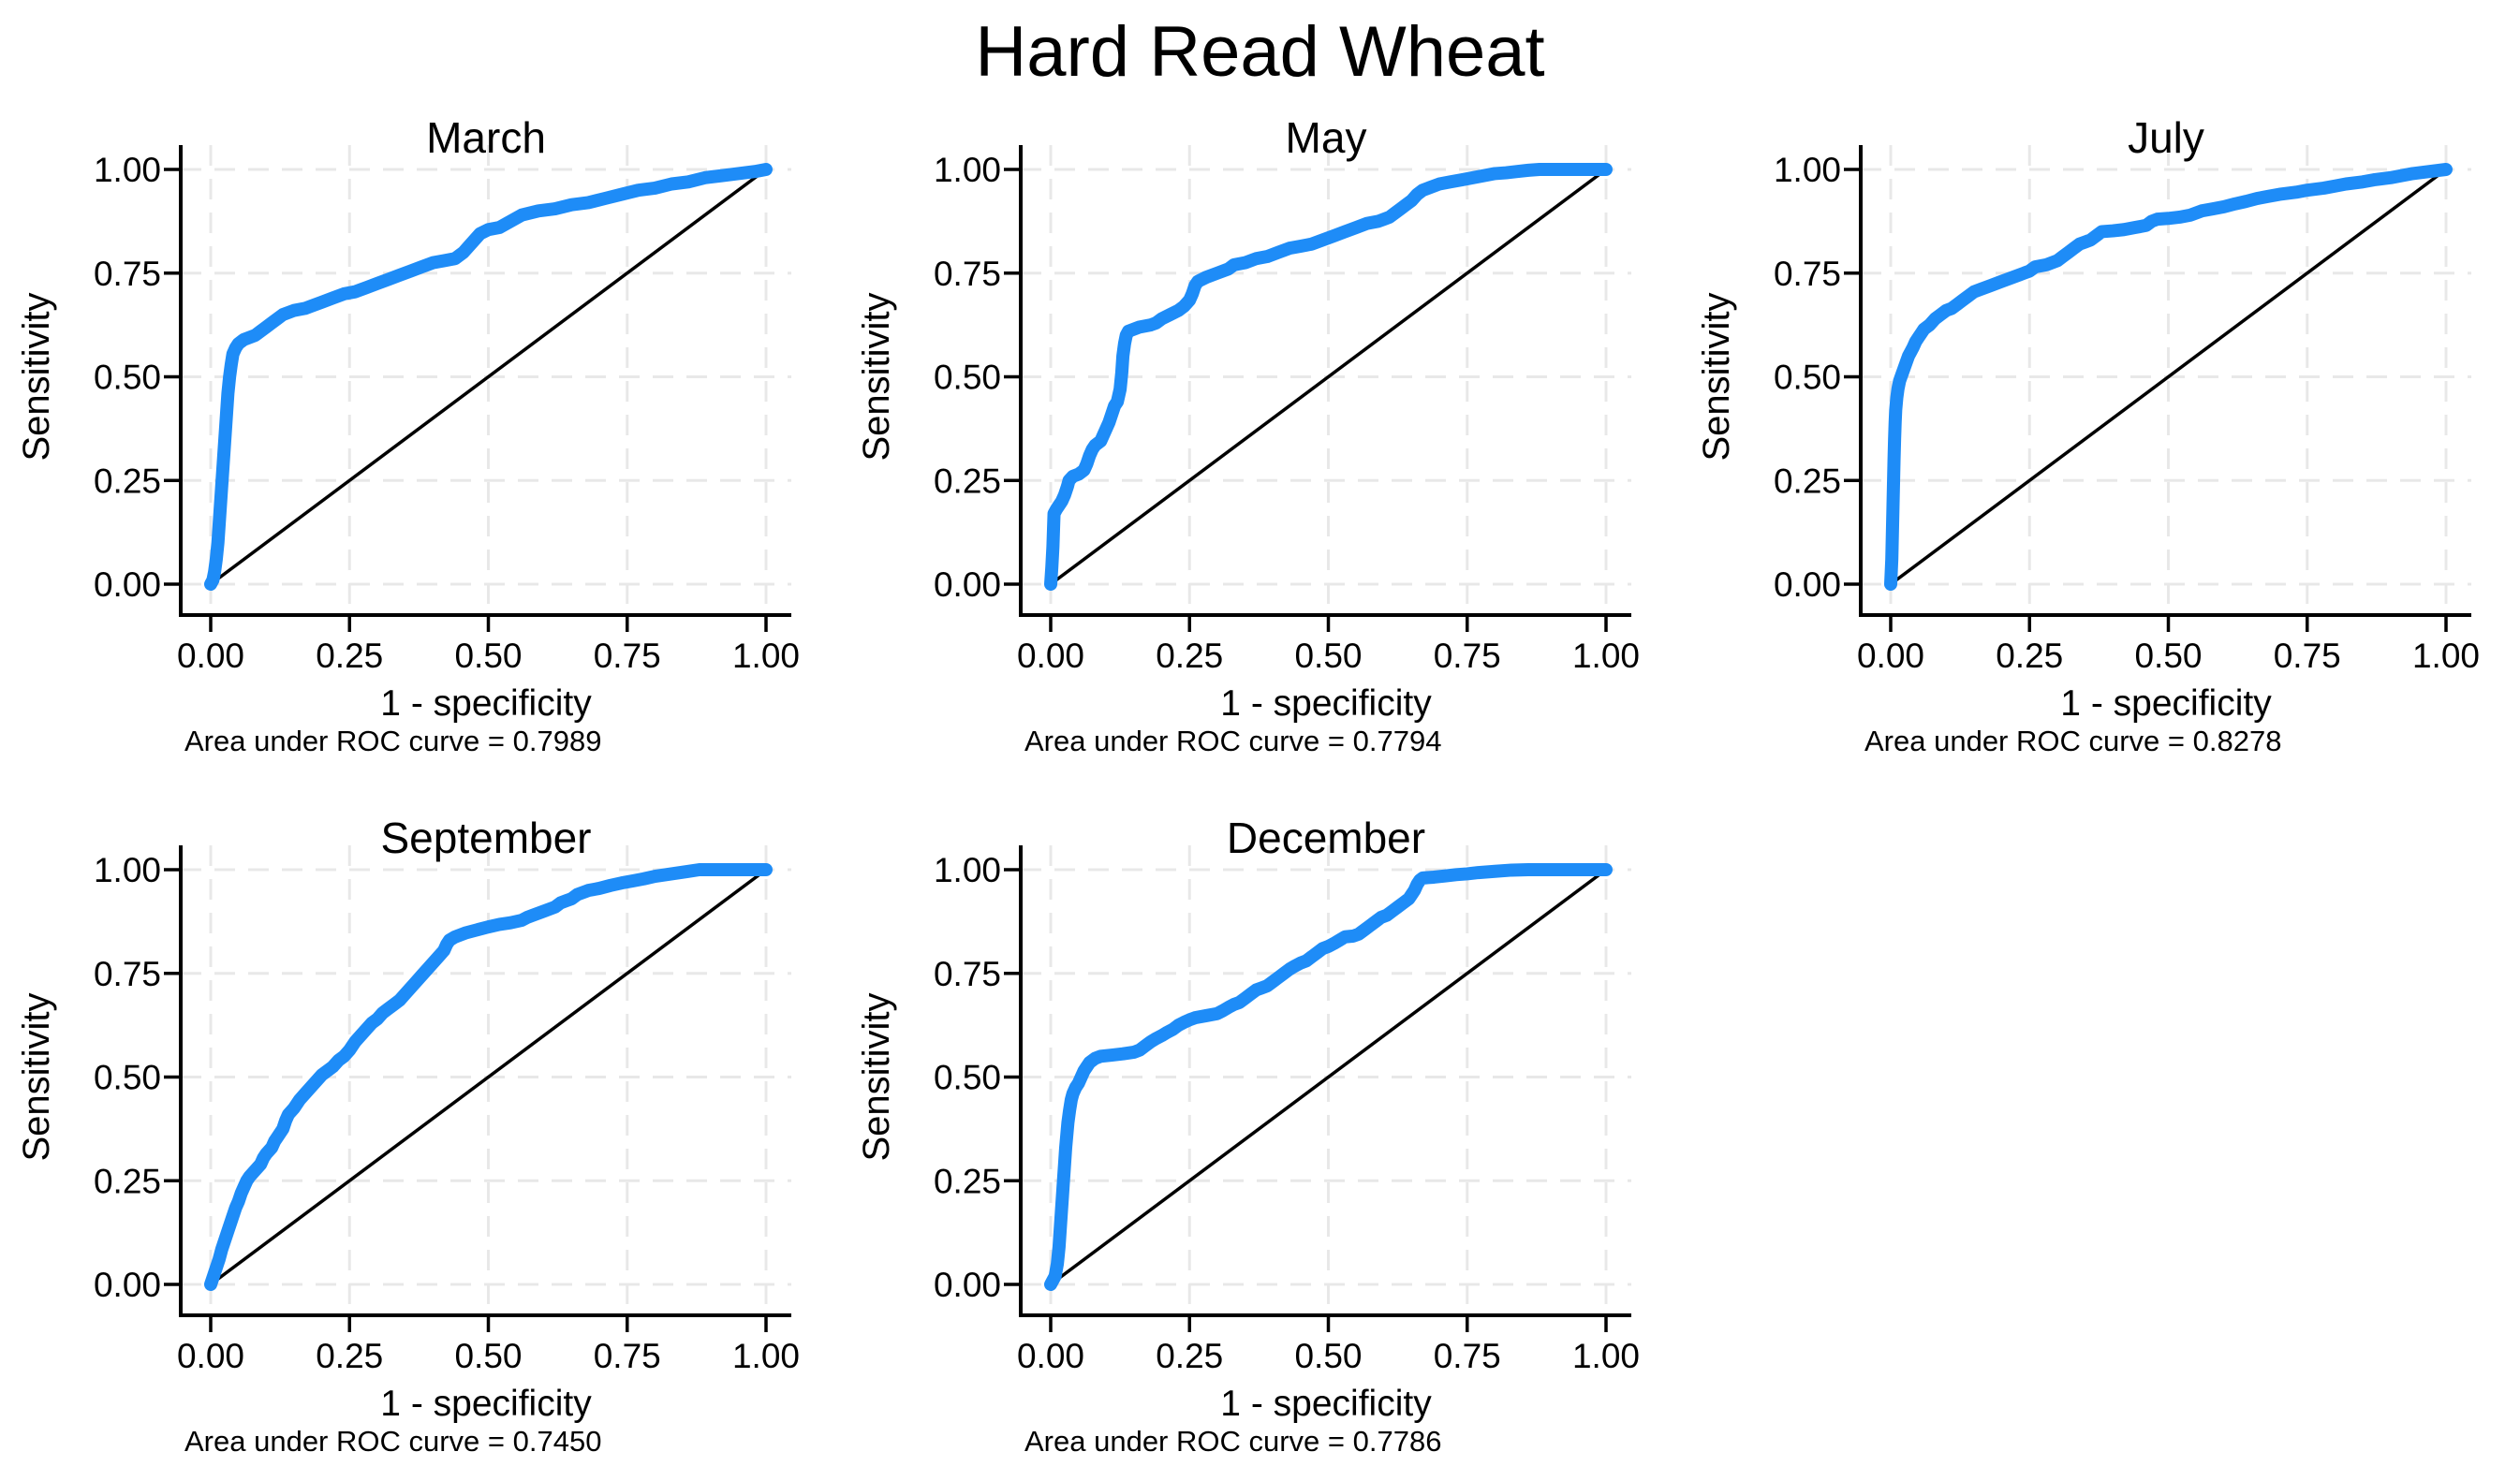 The width and height of the screenshot is (2520, 1481). I want to click on auc-note: Area under ROC curve = 0.7786, so click(1232, 1441).